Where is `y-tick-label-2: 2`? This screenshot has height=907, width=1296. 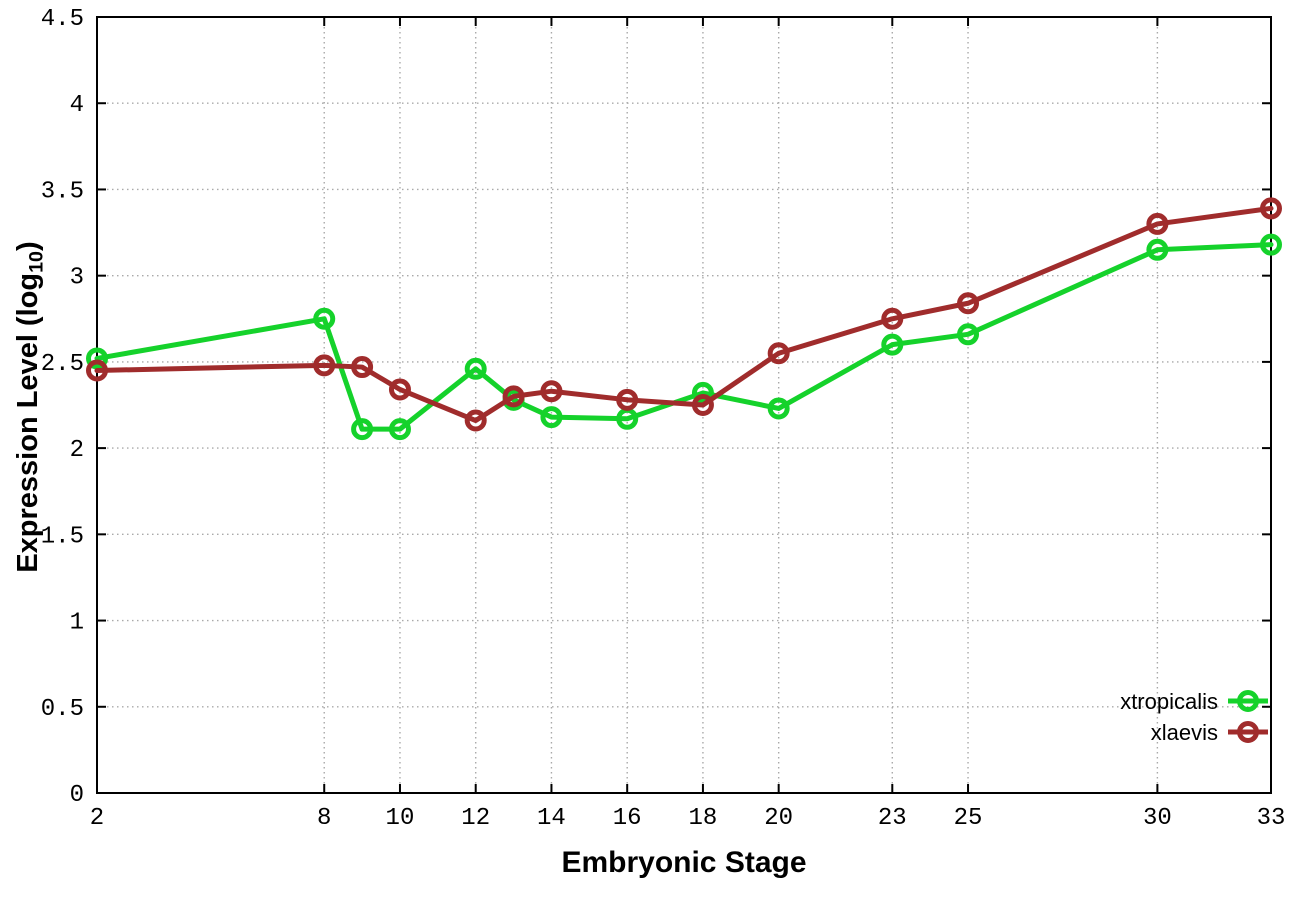 y-tick-label-2: 2 is located at coordinates (77, 450).